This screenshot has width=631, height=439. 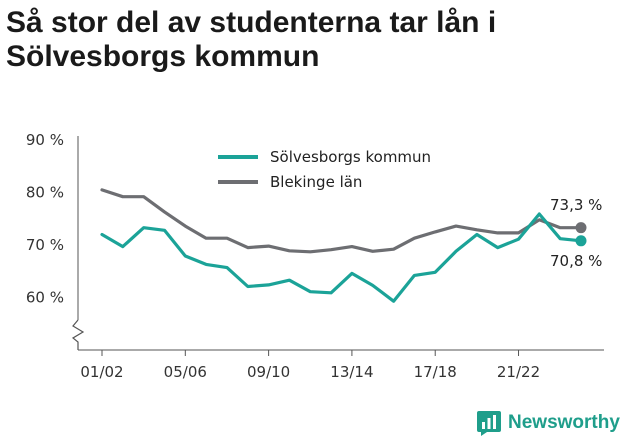 What do you see at coordinates (45, 298) in the screenshot?
I see `y-tick-label: 60 %` at bounding box center [45, 298].